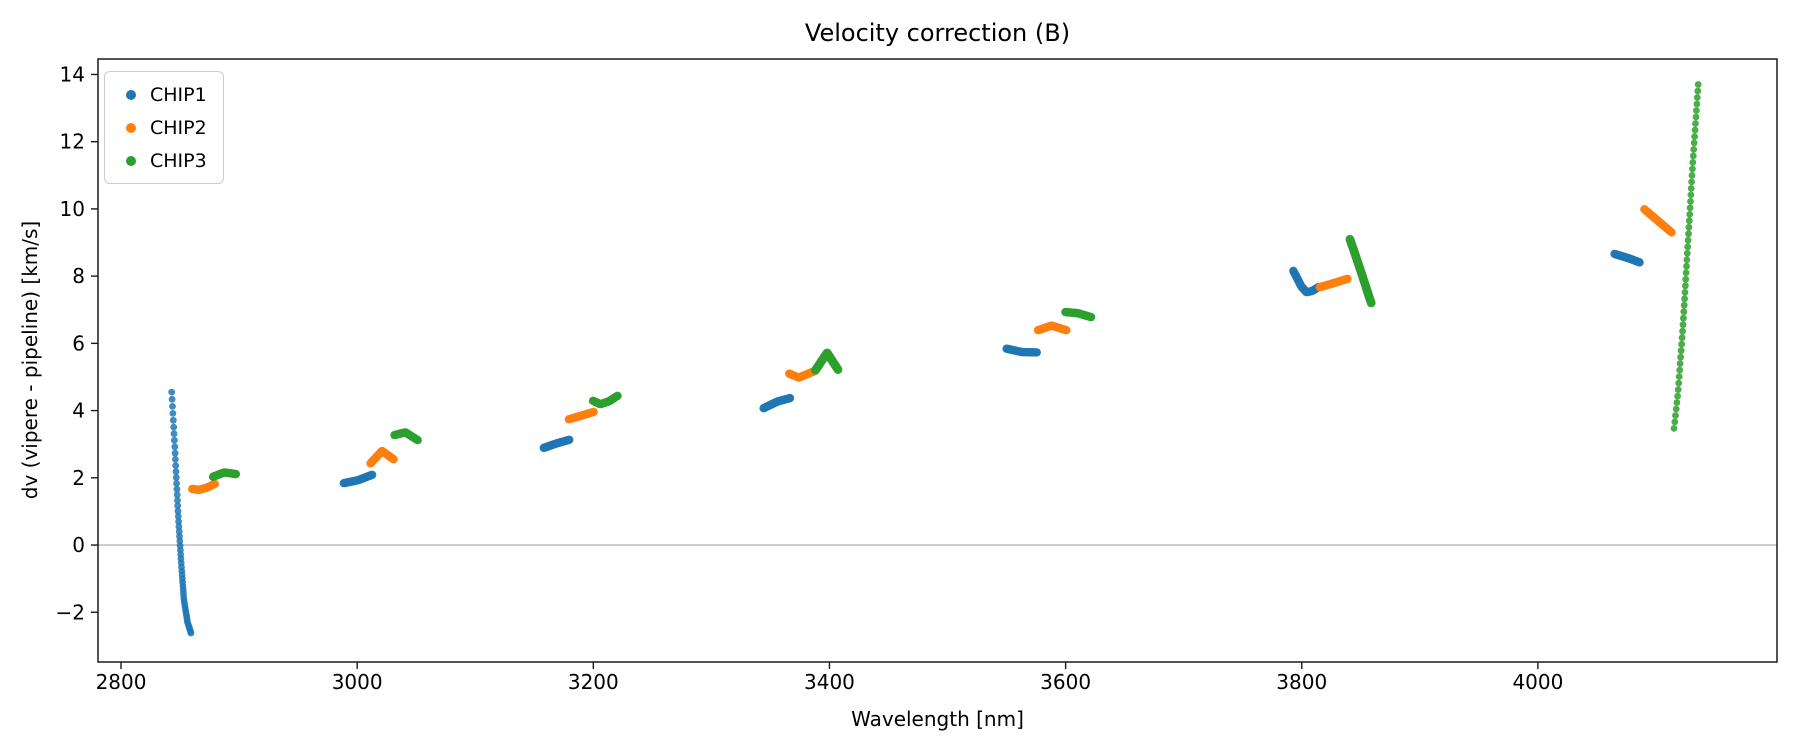 This screenshot has width=1800, height=750. I want to click on y-tick-label: −2, so click(70, 612).